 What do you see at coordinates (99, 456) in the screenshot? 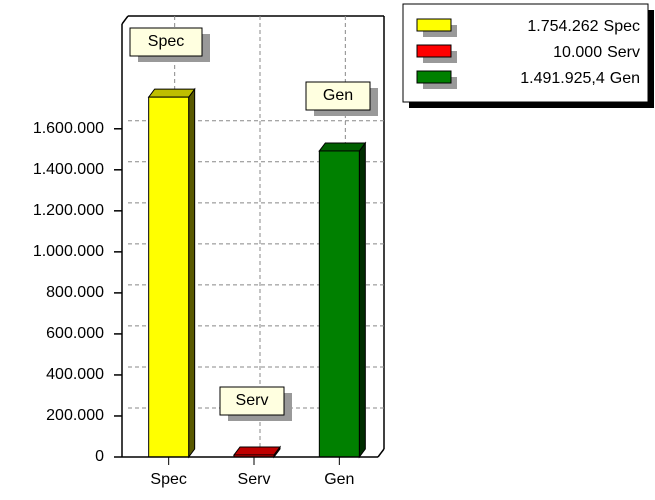
I see `y-tick-label: 0` at bounding box center [99, 456].